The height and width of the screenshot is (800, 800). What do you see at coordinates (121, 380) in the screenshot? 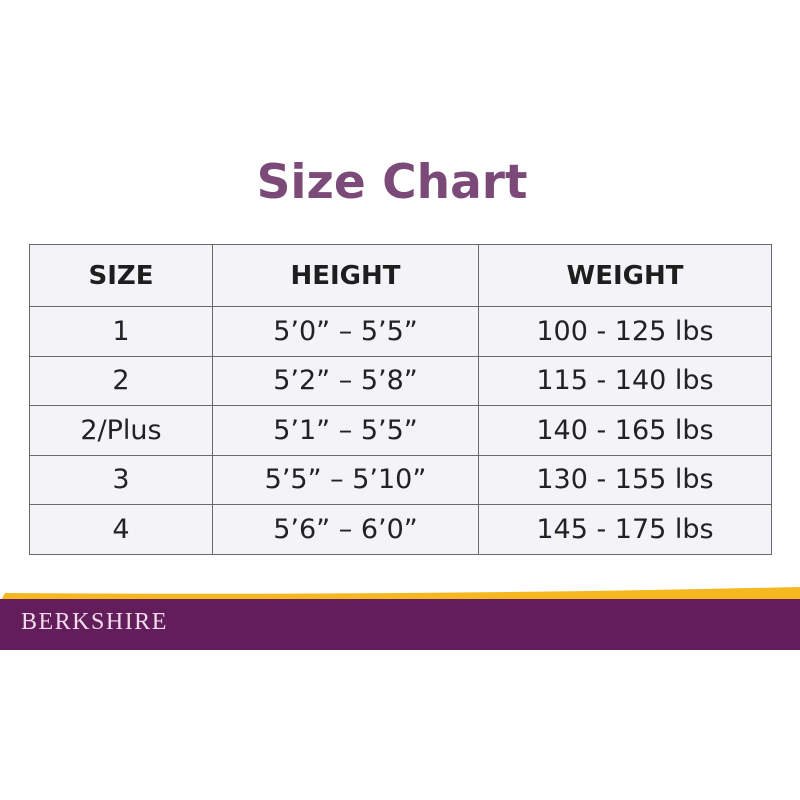
I see `cell-size: 2` at bounding box center [121, 380].